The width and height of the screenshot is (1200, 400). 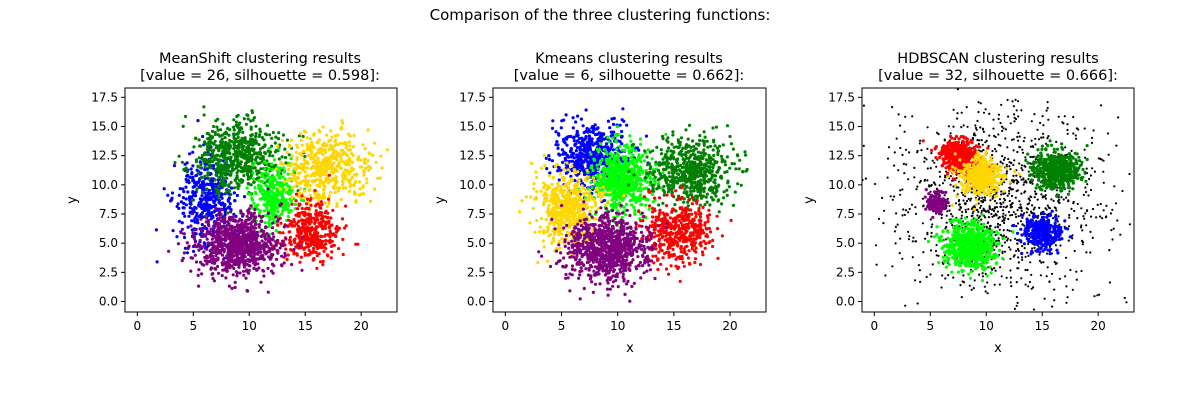 What do you see at coordinates (361, 326) in the screenshot?
I see `x-tick-label: 20` at bounding box center [361, 326].